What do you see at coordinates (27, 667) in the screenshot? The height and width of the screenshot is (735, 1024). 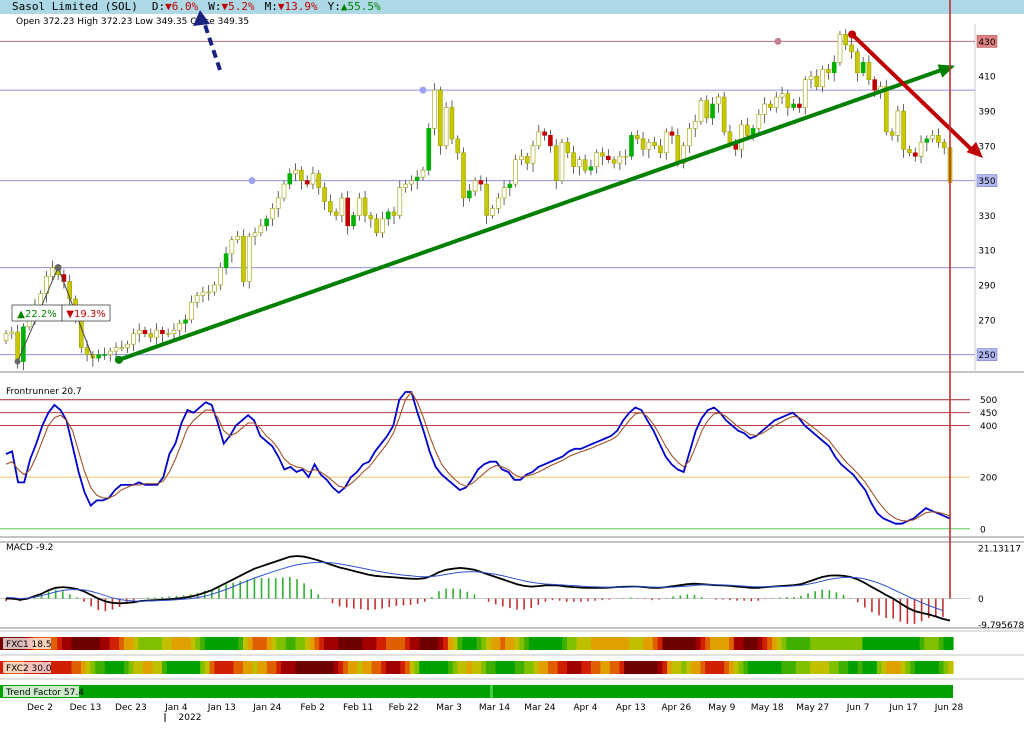 I see `fxc2-label-bg` at bounding box center [27, 667].